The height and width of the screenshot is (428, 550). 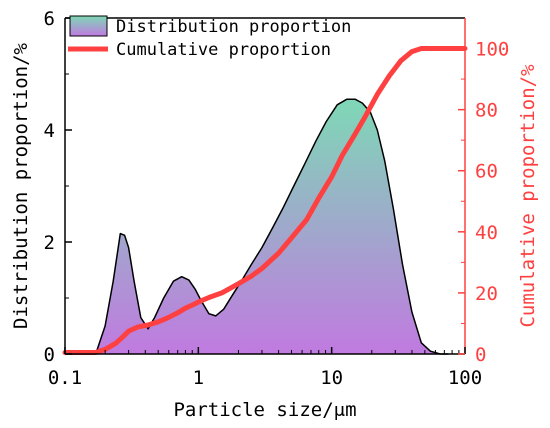 What do you see at coordinates (198, 378) in the screenshot?
I see `x-tick-label: 1` at bounding box center [198, 378].